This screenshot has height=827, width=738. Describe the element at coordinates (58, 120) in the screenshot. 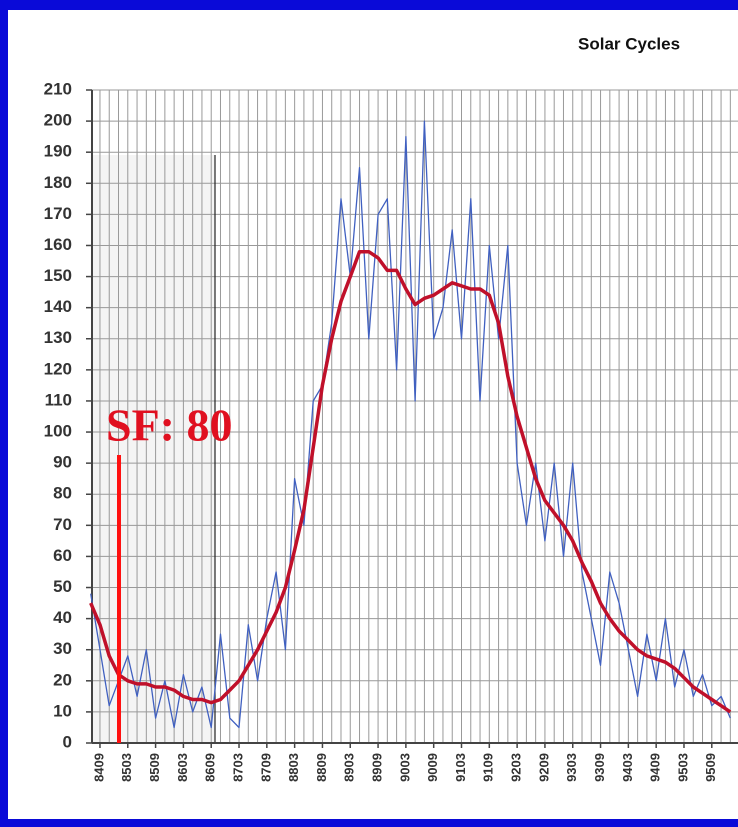

I see `y-tick-label: 200` at that location.